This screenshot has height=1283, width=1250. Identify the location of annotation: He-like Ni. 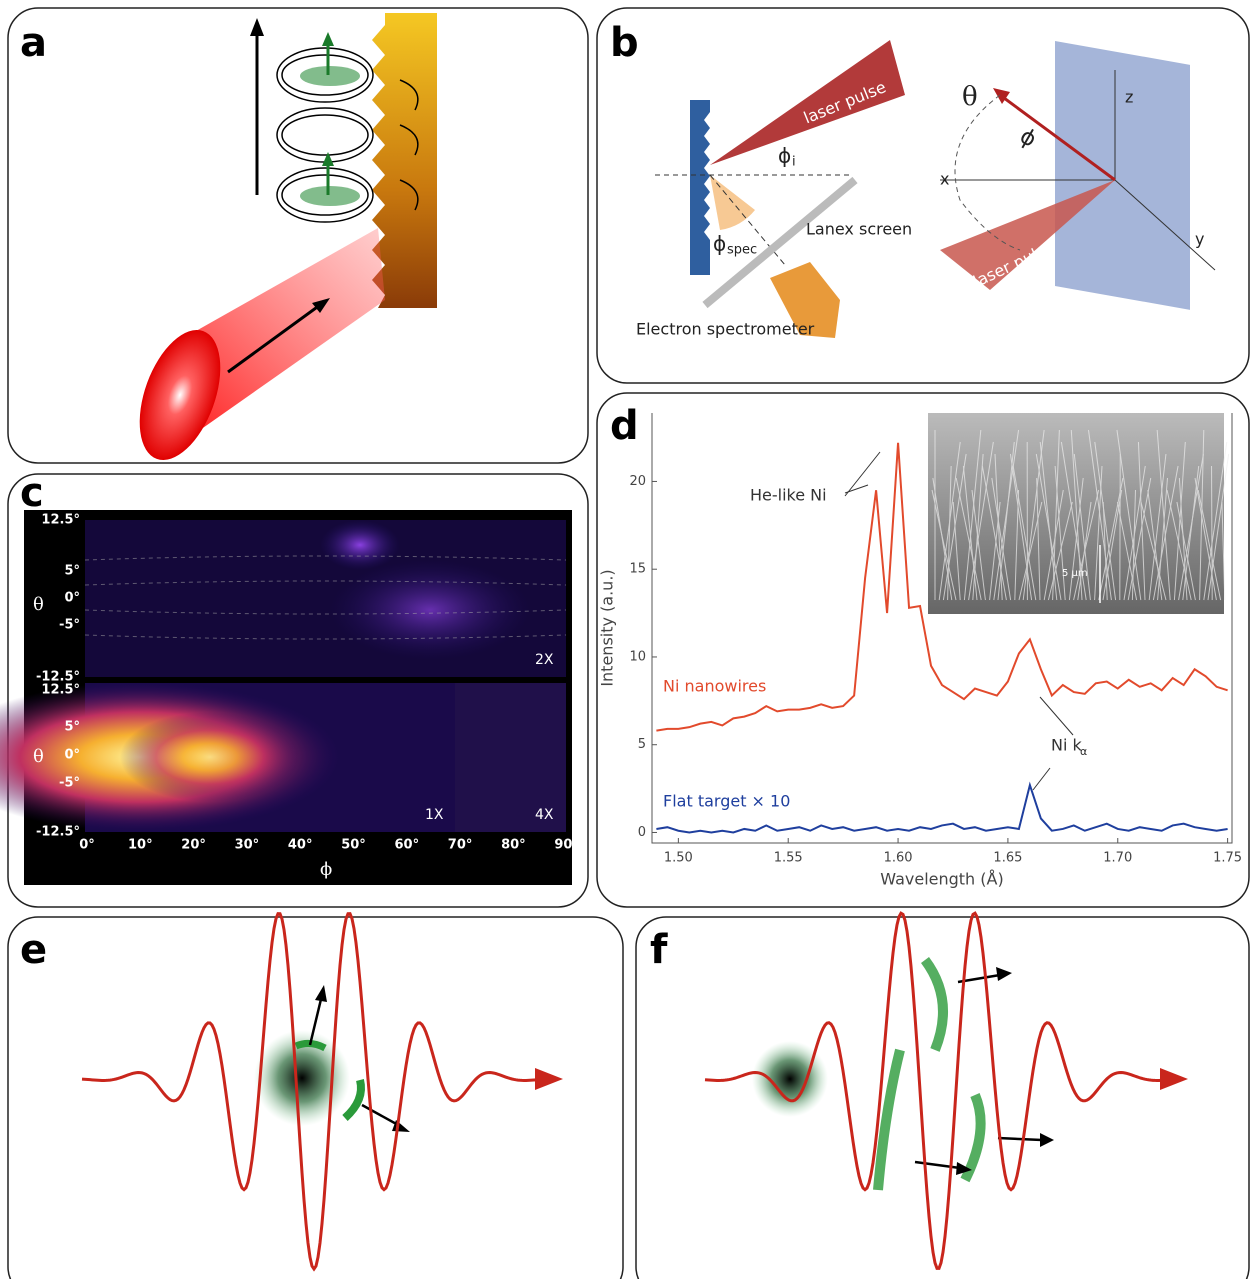
(788, 495).